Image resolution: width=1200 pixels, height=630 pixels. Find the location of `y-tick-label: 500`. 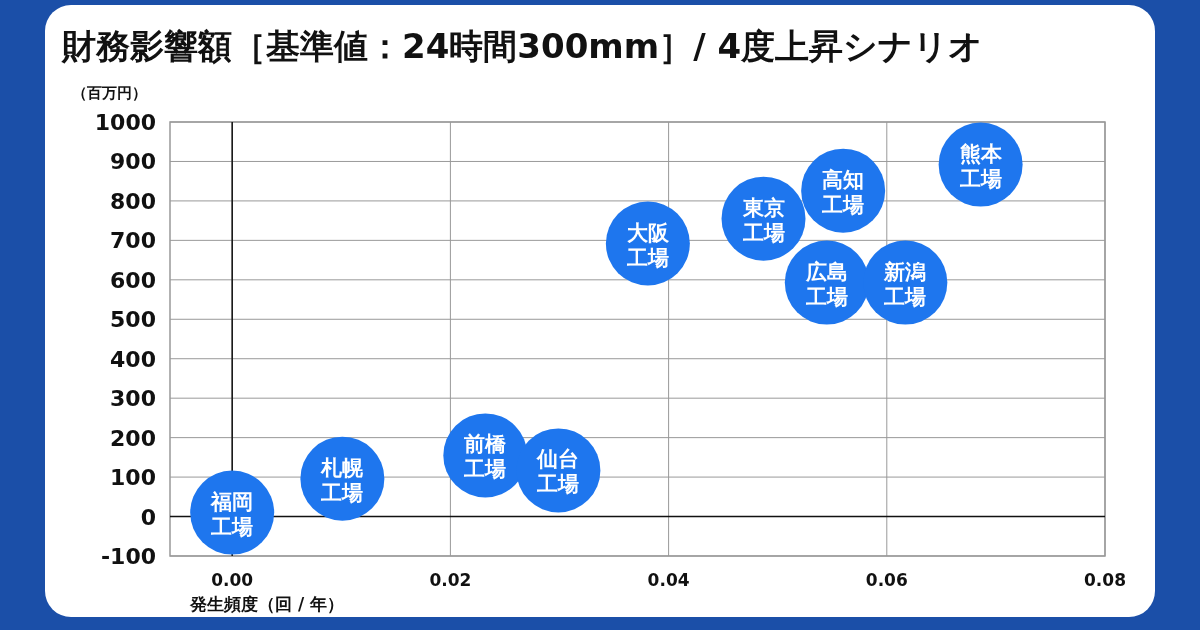

y-tick-label: 500 is located at coordinates (133, 320).